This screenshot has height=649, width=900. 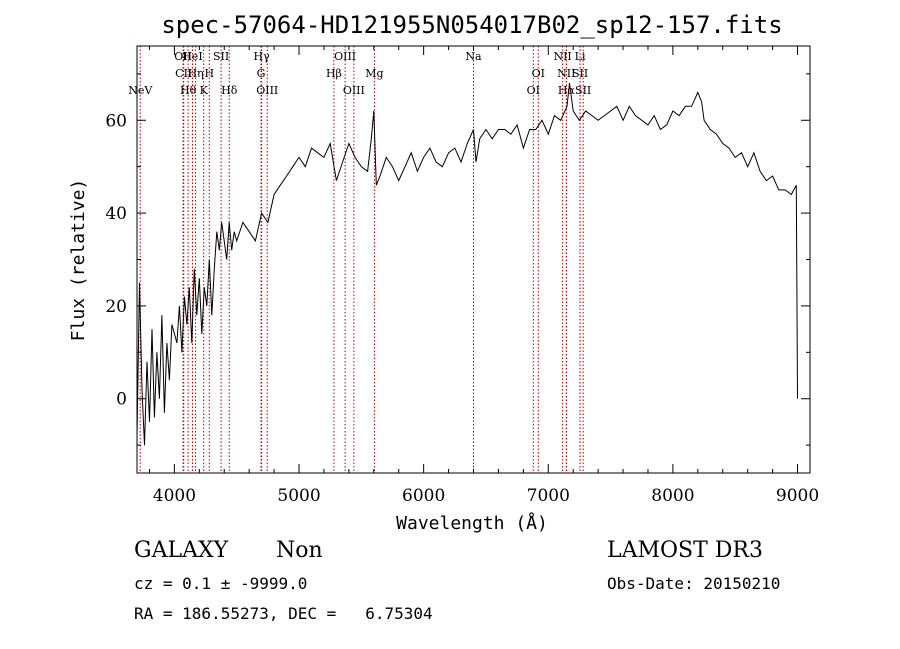 I want to click on x-tick-label: 9000, so click(x=797, y=496).